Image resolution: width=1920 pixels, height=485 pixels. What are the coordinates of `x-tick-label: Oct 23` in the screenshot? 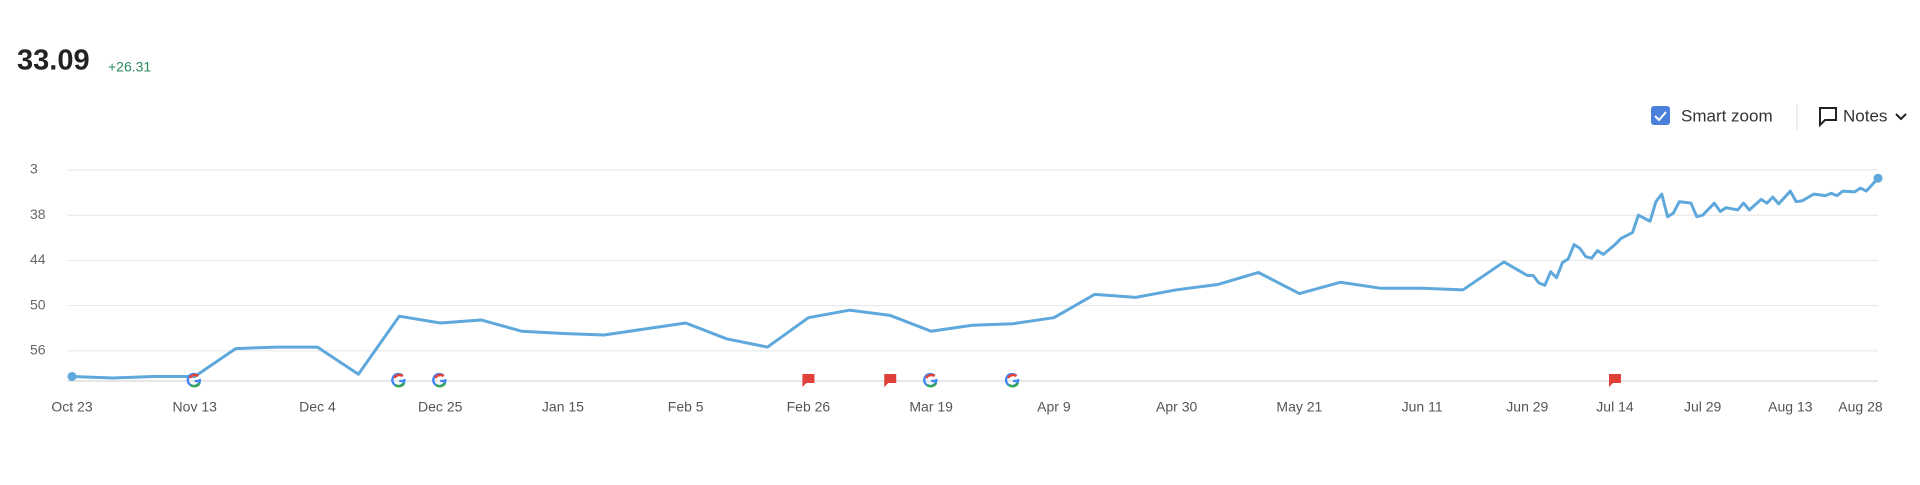 It's located at (71, 407).